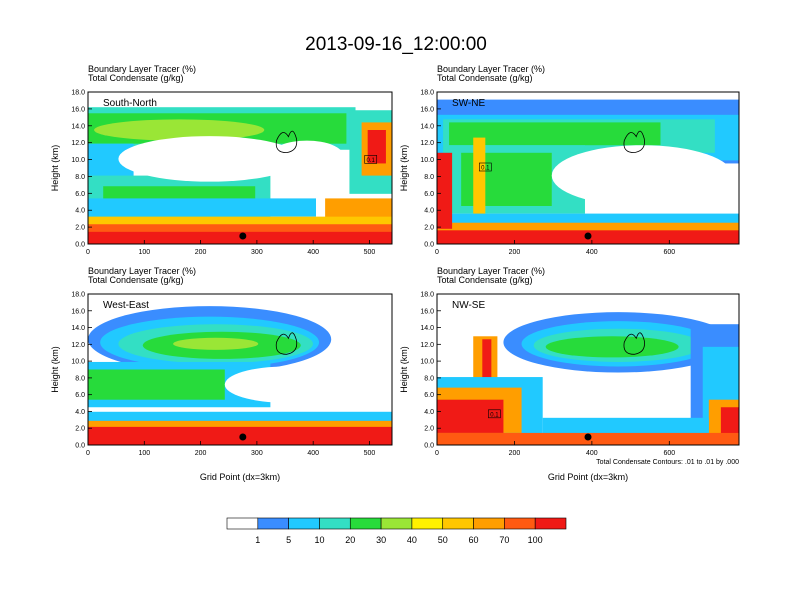 Image resolution: width=792 pixels, height=612 pixels. What do you see at coordinates (350, 540) in the screenshot?
I see `colorbar-label: 20` at bounding box center [350, 540].